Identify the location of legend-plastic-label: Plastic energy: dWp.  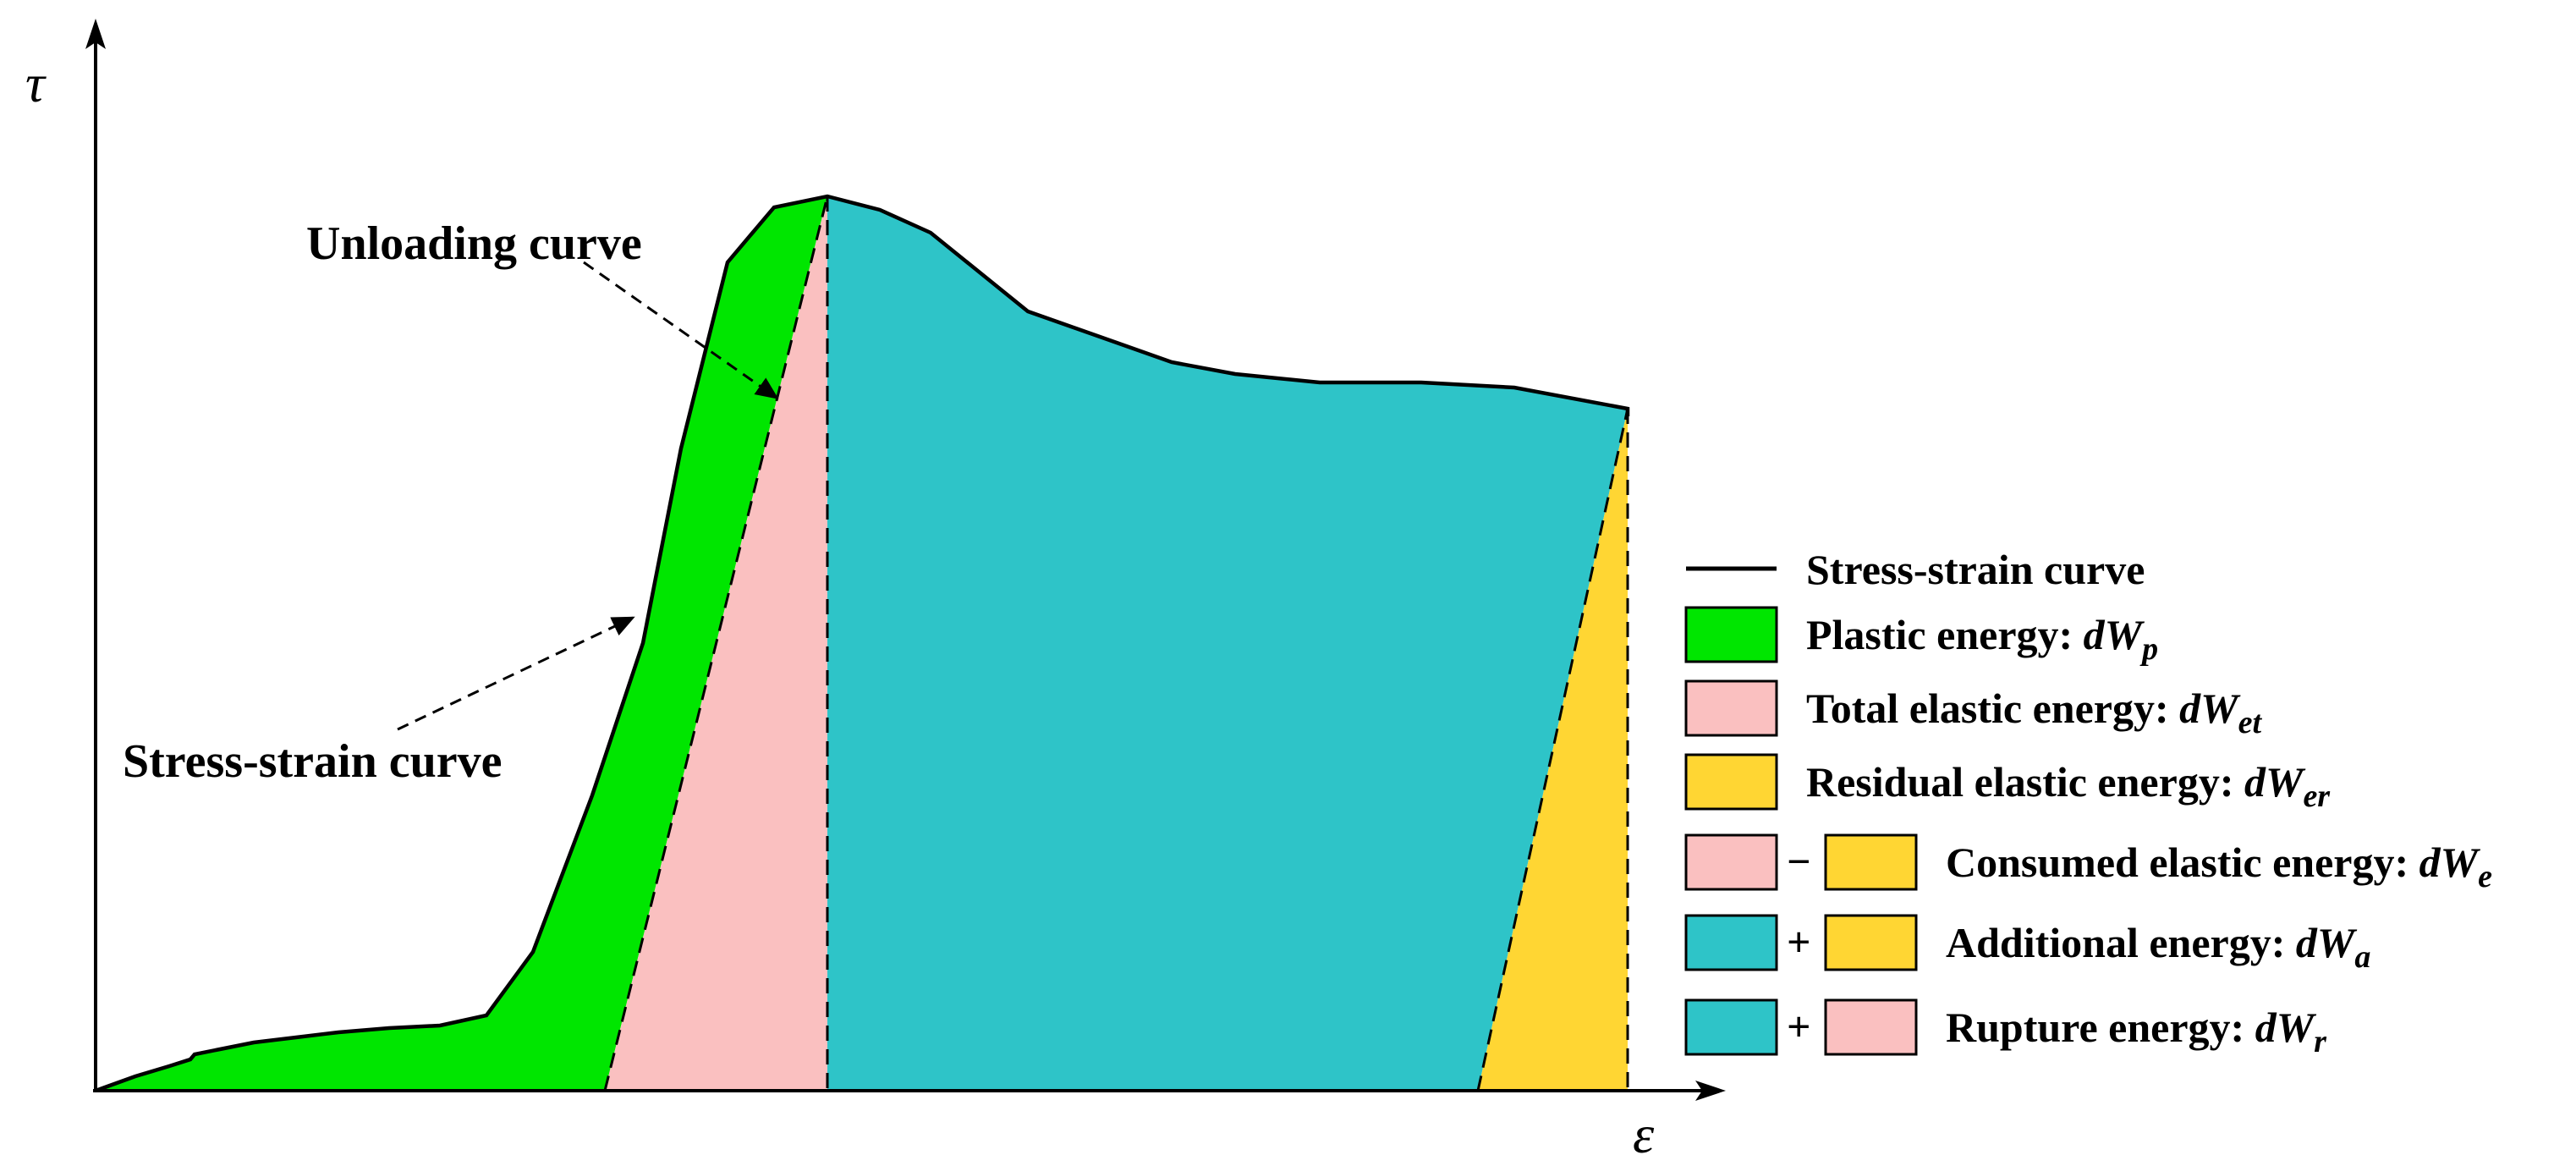
(1982, 639).